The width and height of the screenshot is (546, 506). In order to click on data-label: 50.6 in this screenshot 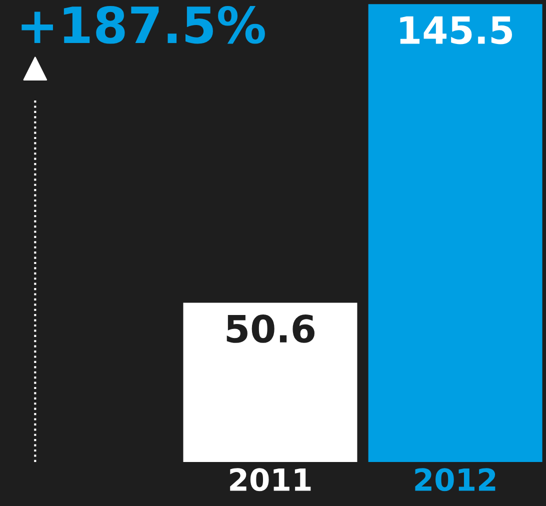, I will do `click(270, 328)`.